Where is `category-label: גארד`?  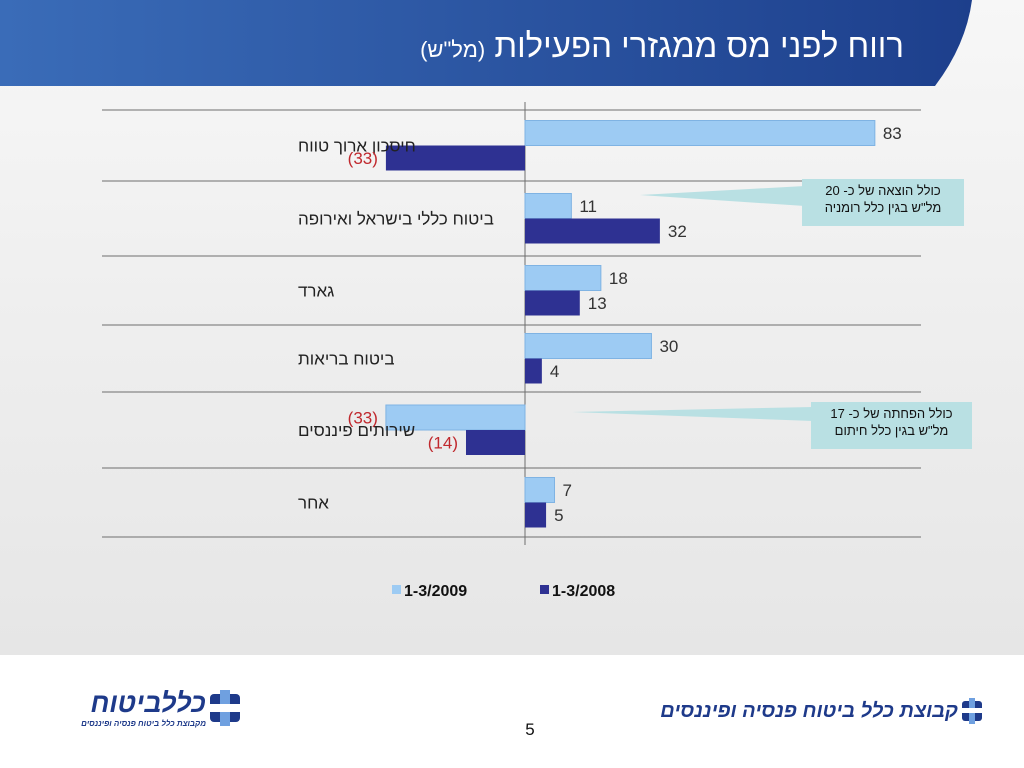
category-label: גארד is located at coordinates (316, 291).